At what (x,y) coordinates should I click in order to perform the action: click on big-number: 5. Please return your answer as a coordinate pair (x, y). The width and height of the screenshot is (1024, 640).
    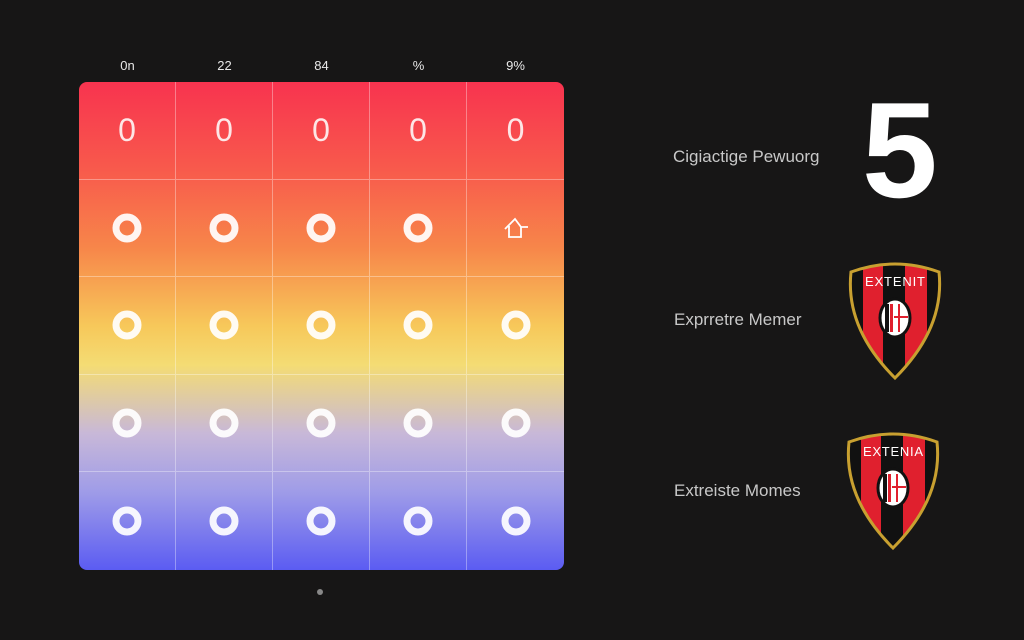
    Looking at the image, I should click on (900, 150).